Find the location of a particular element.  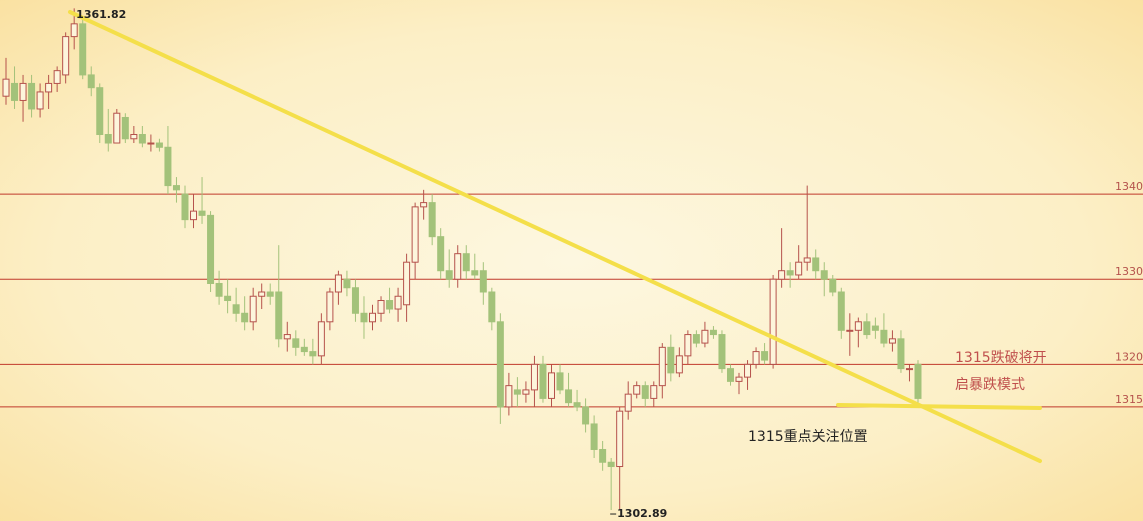

y-tick-label: 1315. is located at coordinates (1129, 399).